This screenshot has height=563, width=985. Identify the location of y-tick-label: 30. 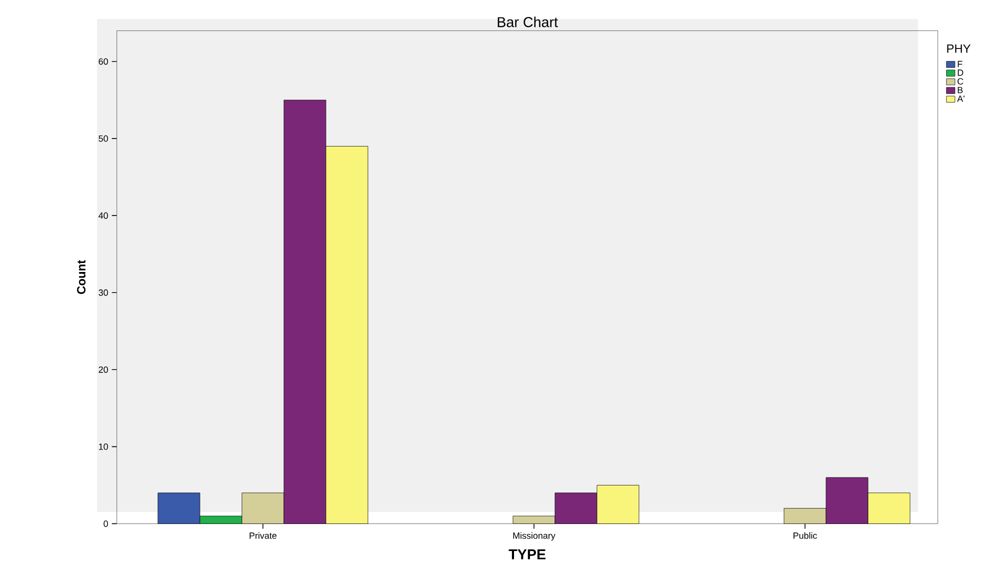
(103, 292).